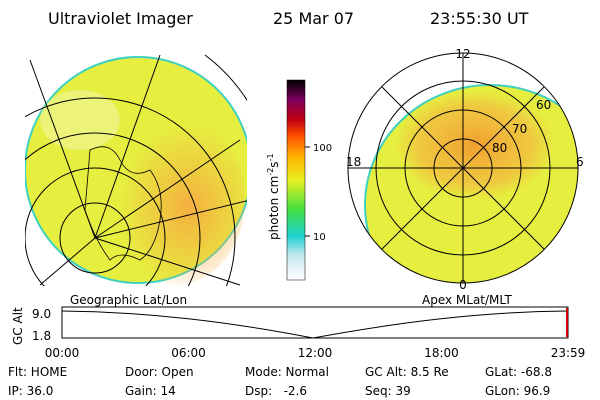  Describe the element at coordinates (296, 180) in the screenshot. I see `color-scale` at that location.